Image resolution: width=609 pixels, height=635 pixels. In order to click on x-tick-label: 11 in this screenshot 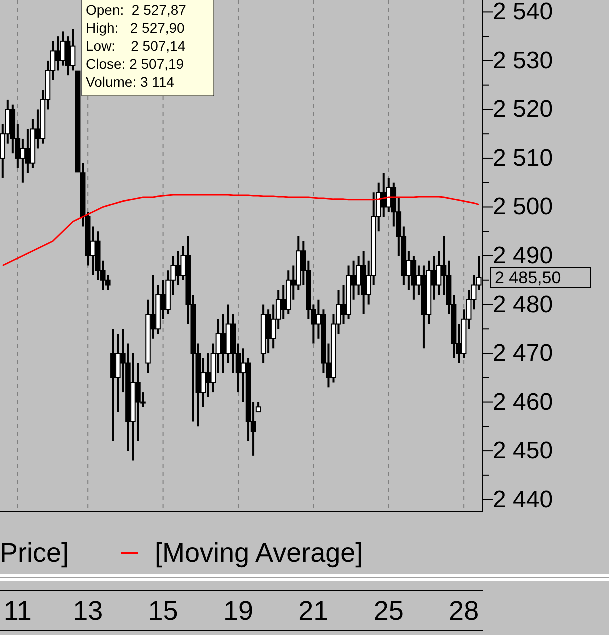, I will do `click(18, 611)`.